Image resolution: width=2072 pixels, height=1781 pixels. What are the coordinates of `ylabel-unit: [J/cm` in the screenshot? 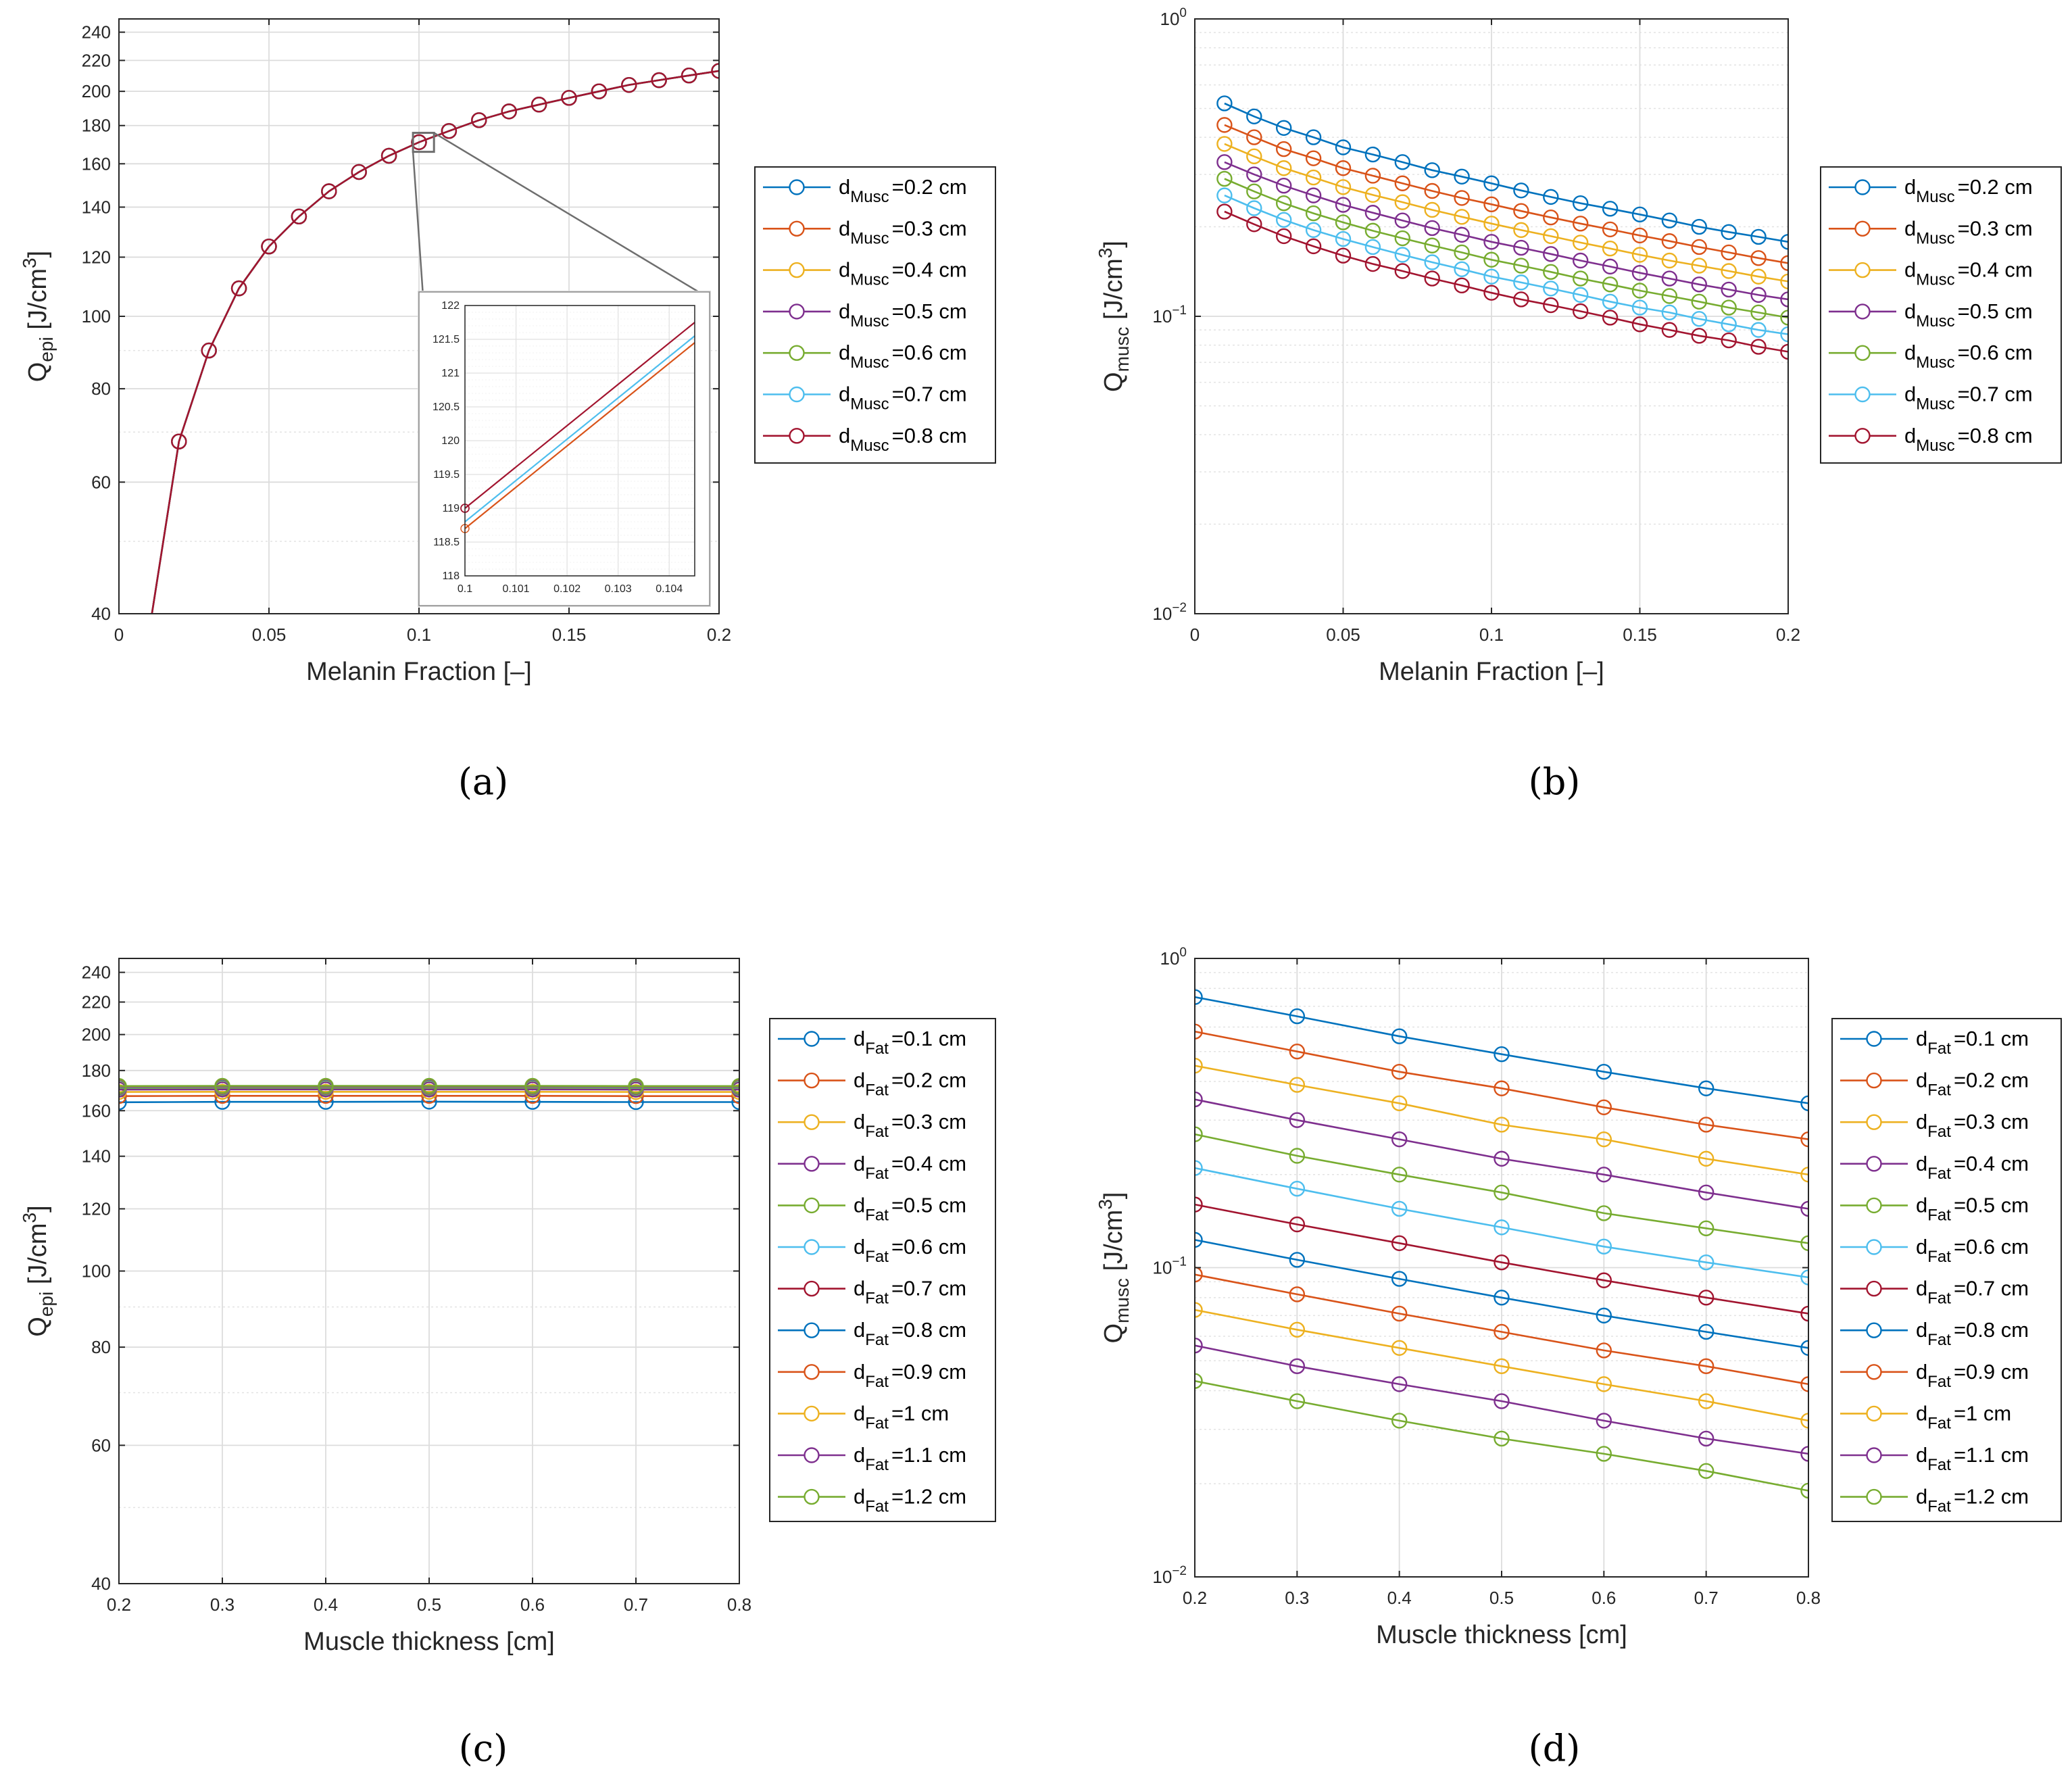 It's located at (38, 302).